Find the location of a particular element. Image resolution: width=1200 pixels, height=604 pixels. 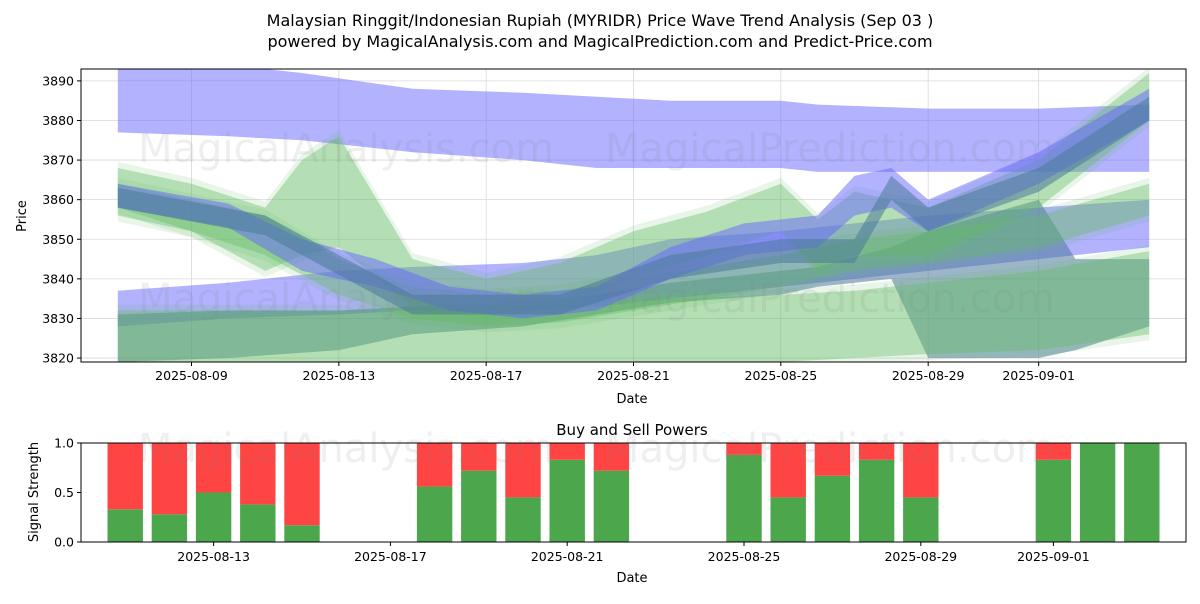

x-tick-label: 2025-08-09 is located at coordinates (191, 375).